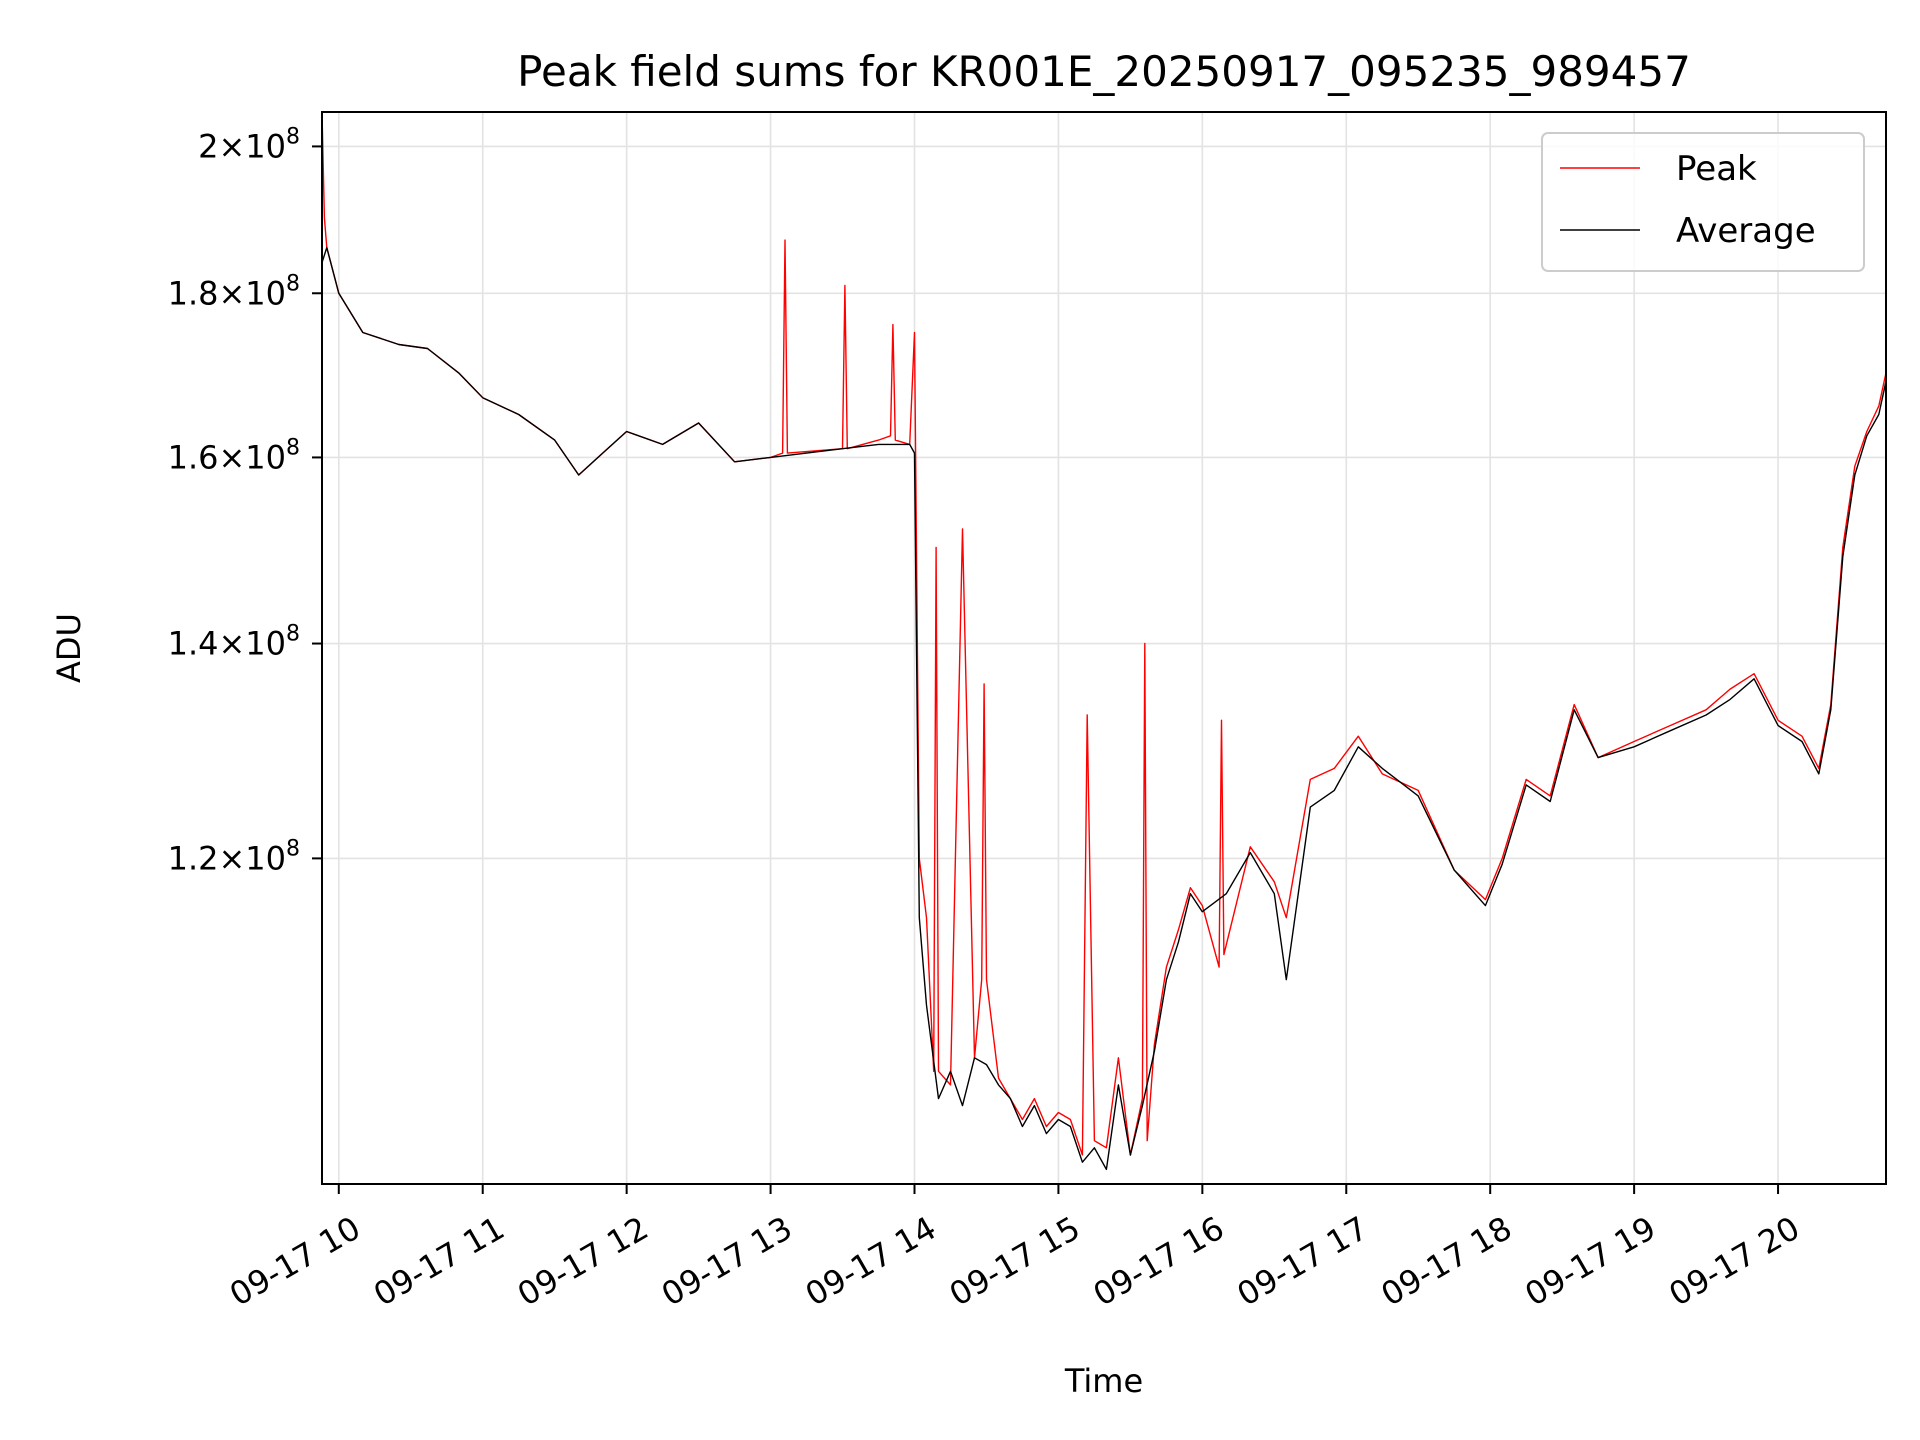 The width and height of the screenshot is (1920, 1440). What do you see at coordinates (234, 455) in the screenshot?
I see `y-tick-label: 1.6×108` at bounding box center [234, 455].